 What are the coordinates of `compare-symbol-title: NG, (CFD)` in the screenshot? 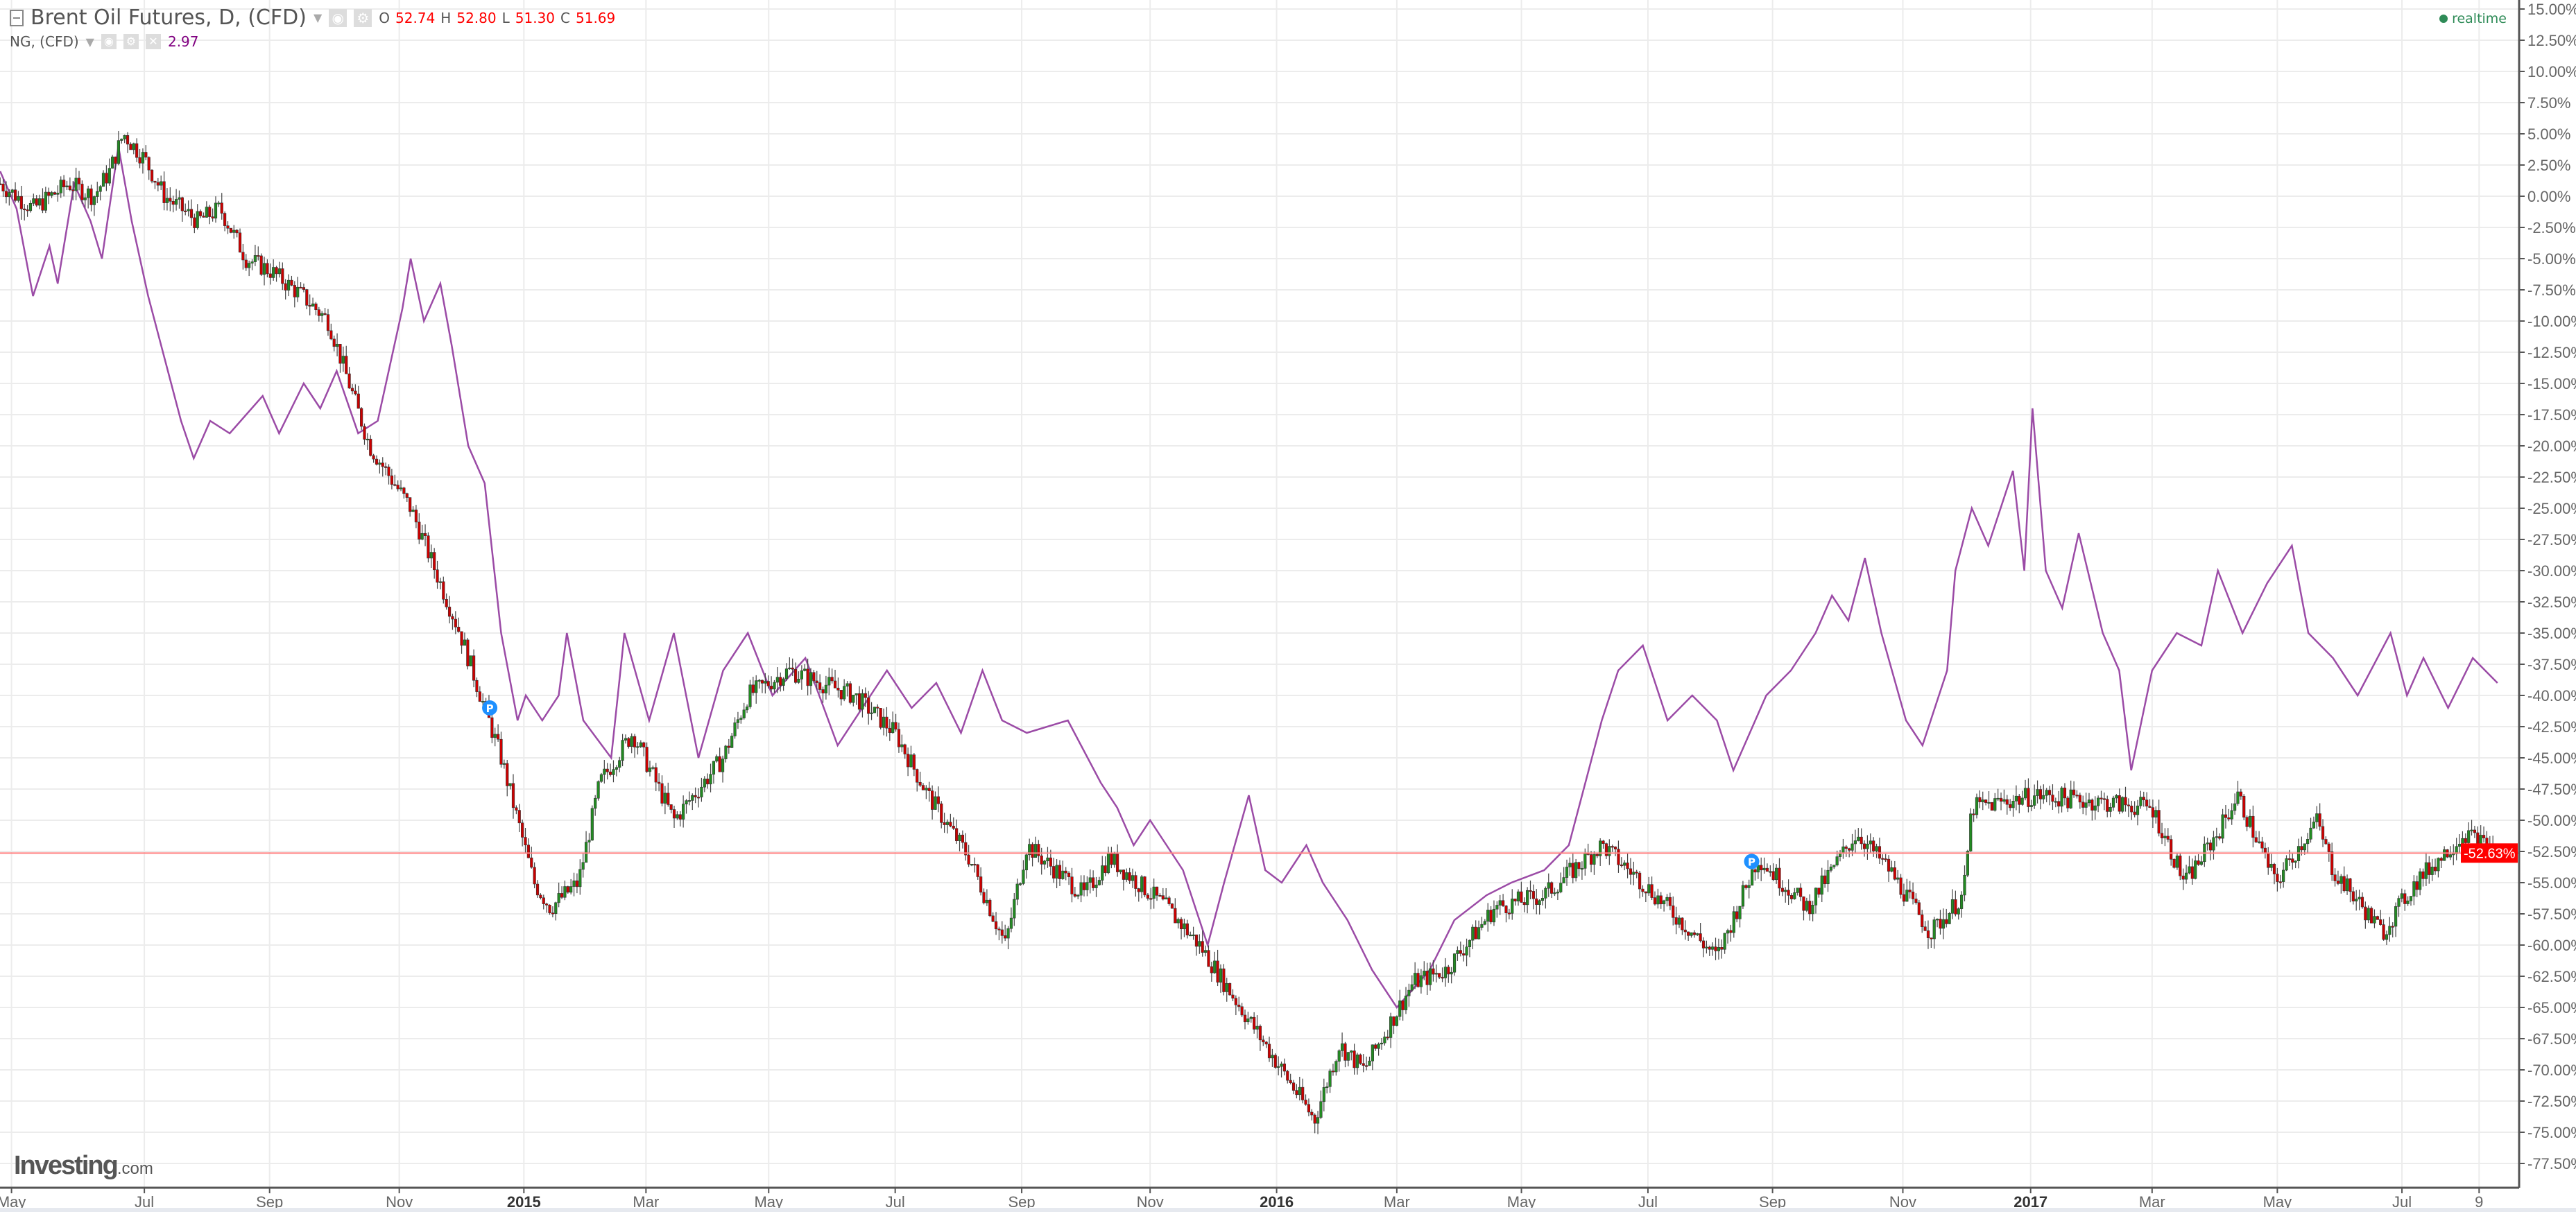 It's located at (44, 41).